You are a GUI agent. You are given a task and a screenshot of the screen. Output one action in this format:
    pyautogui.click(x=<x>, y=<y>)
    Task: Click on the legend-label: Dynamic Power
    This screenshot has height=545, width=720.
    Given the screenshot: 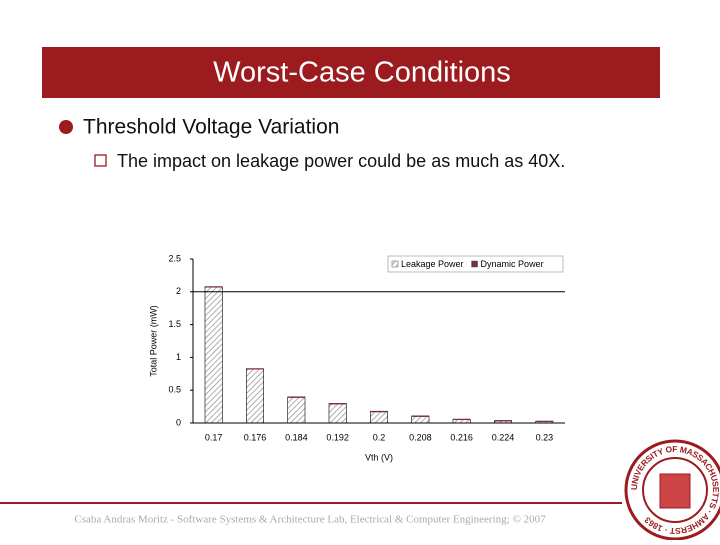 What is the action you would take?
    pyautogui.click(x=512, y=264)
    